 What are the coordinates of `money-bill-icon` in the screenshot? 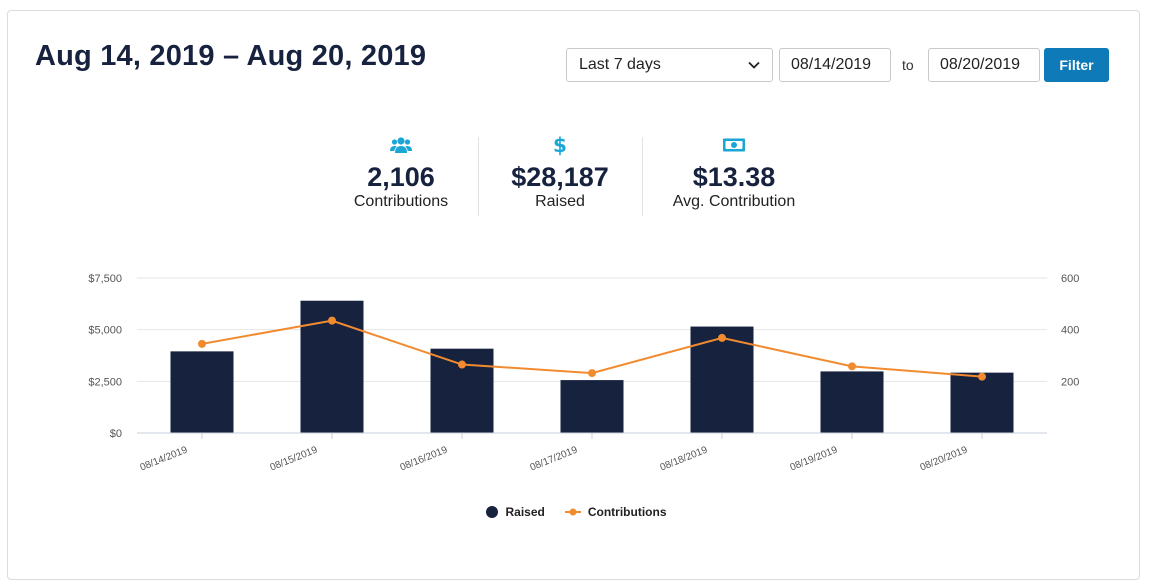 It's located at (734, 145).